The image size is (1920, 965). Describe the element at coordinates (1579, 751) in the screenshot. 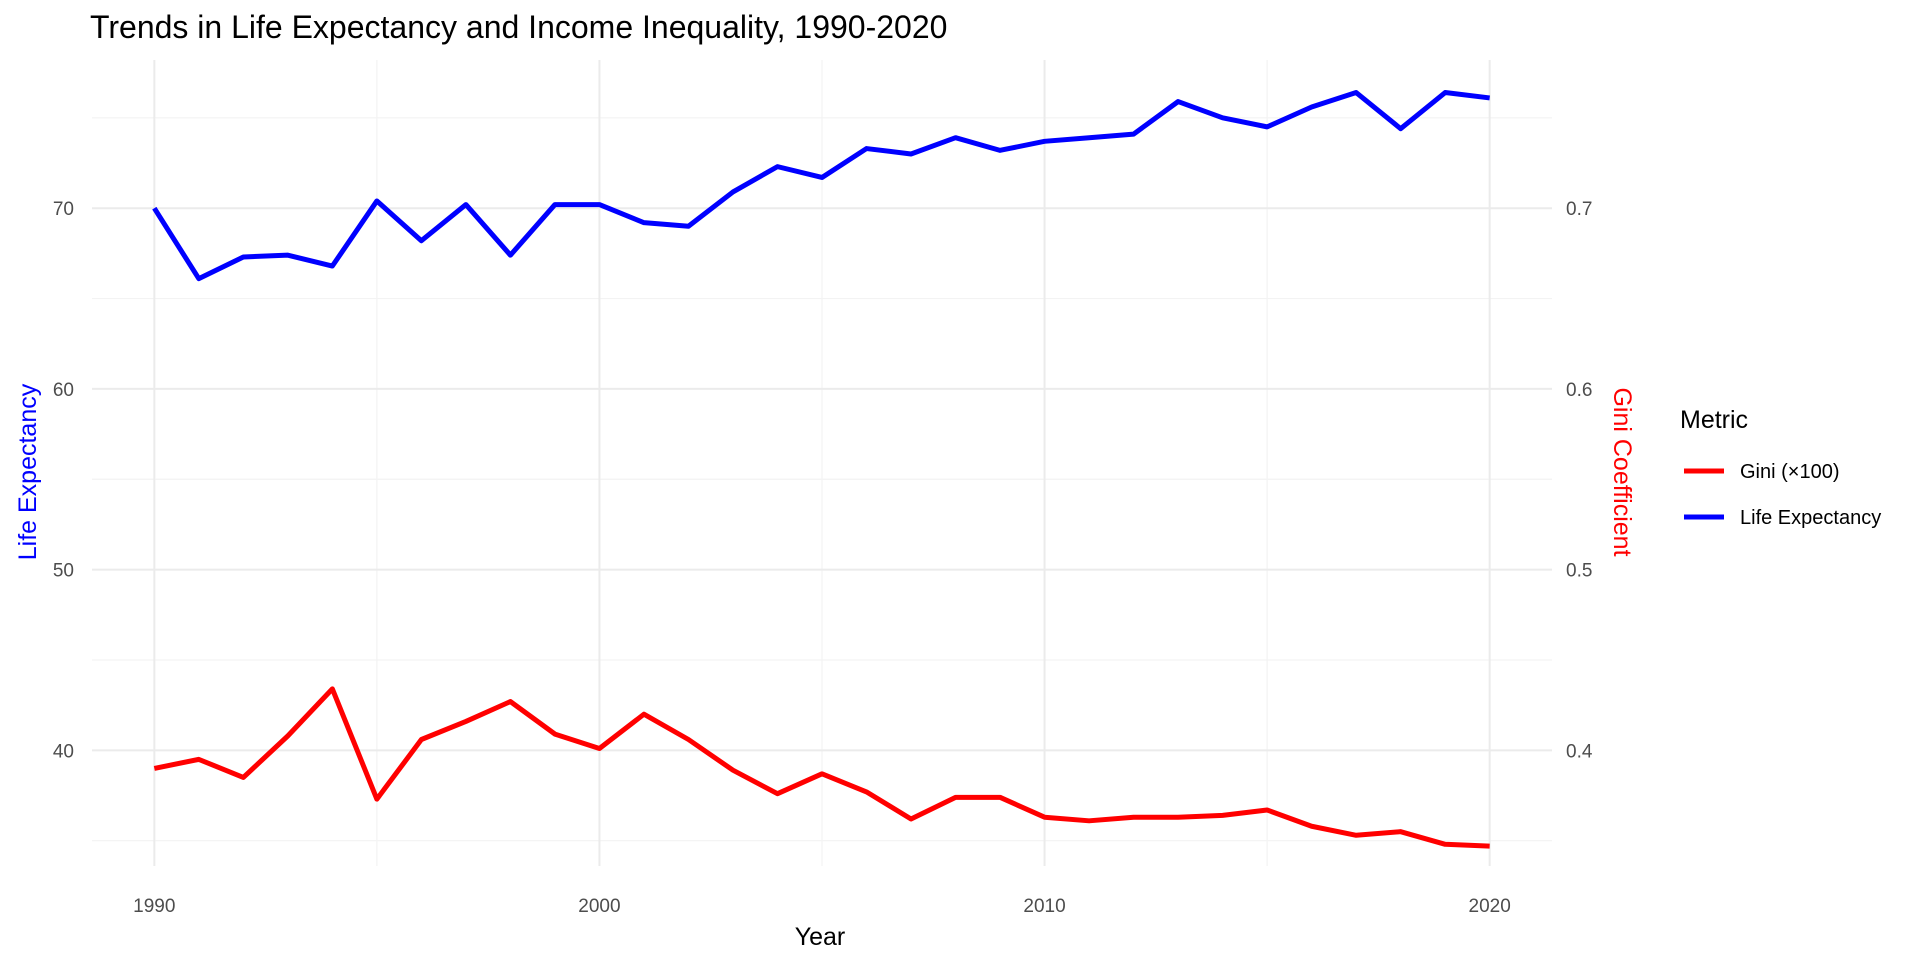

I see `y-tick-label-right: 0.4` at that location.